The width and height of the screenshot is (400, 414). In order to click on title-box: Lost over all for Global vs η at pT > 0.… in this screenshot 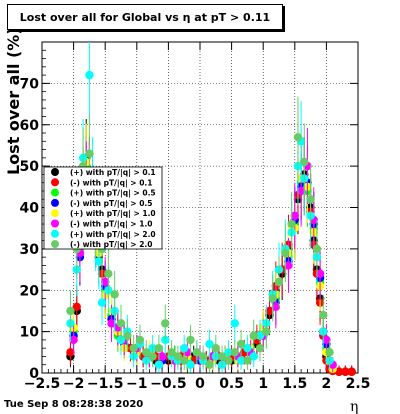, I will do `click(145, 17)`.